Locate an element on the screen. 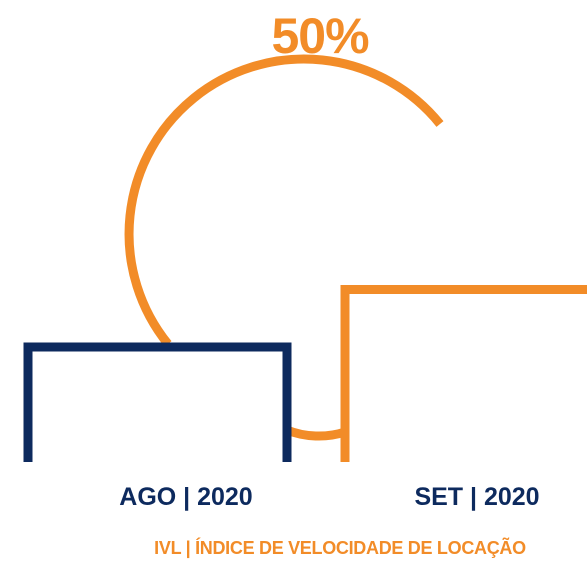 This screenshot has height=562, width=587. bar-set-2020 is located at coordinates (463, 373).